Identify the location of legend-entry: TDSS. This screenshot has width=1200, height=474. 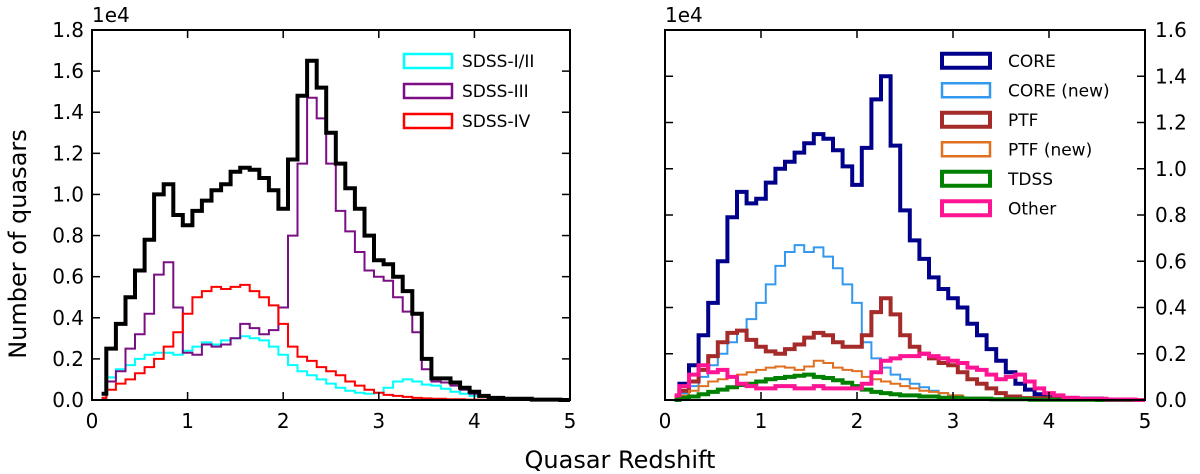
(1030, 180).